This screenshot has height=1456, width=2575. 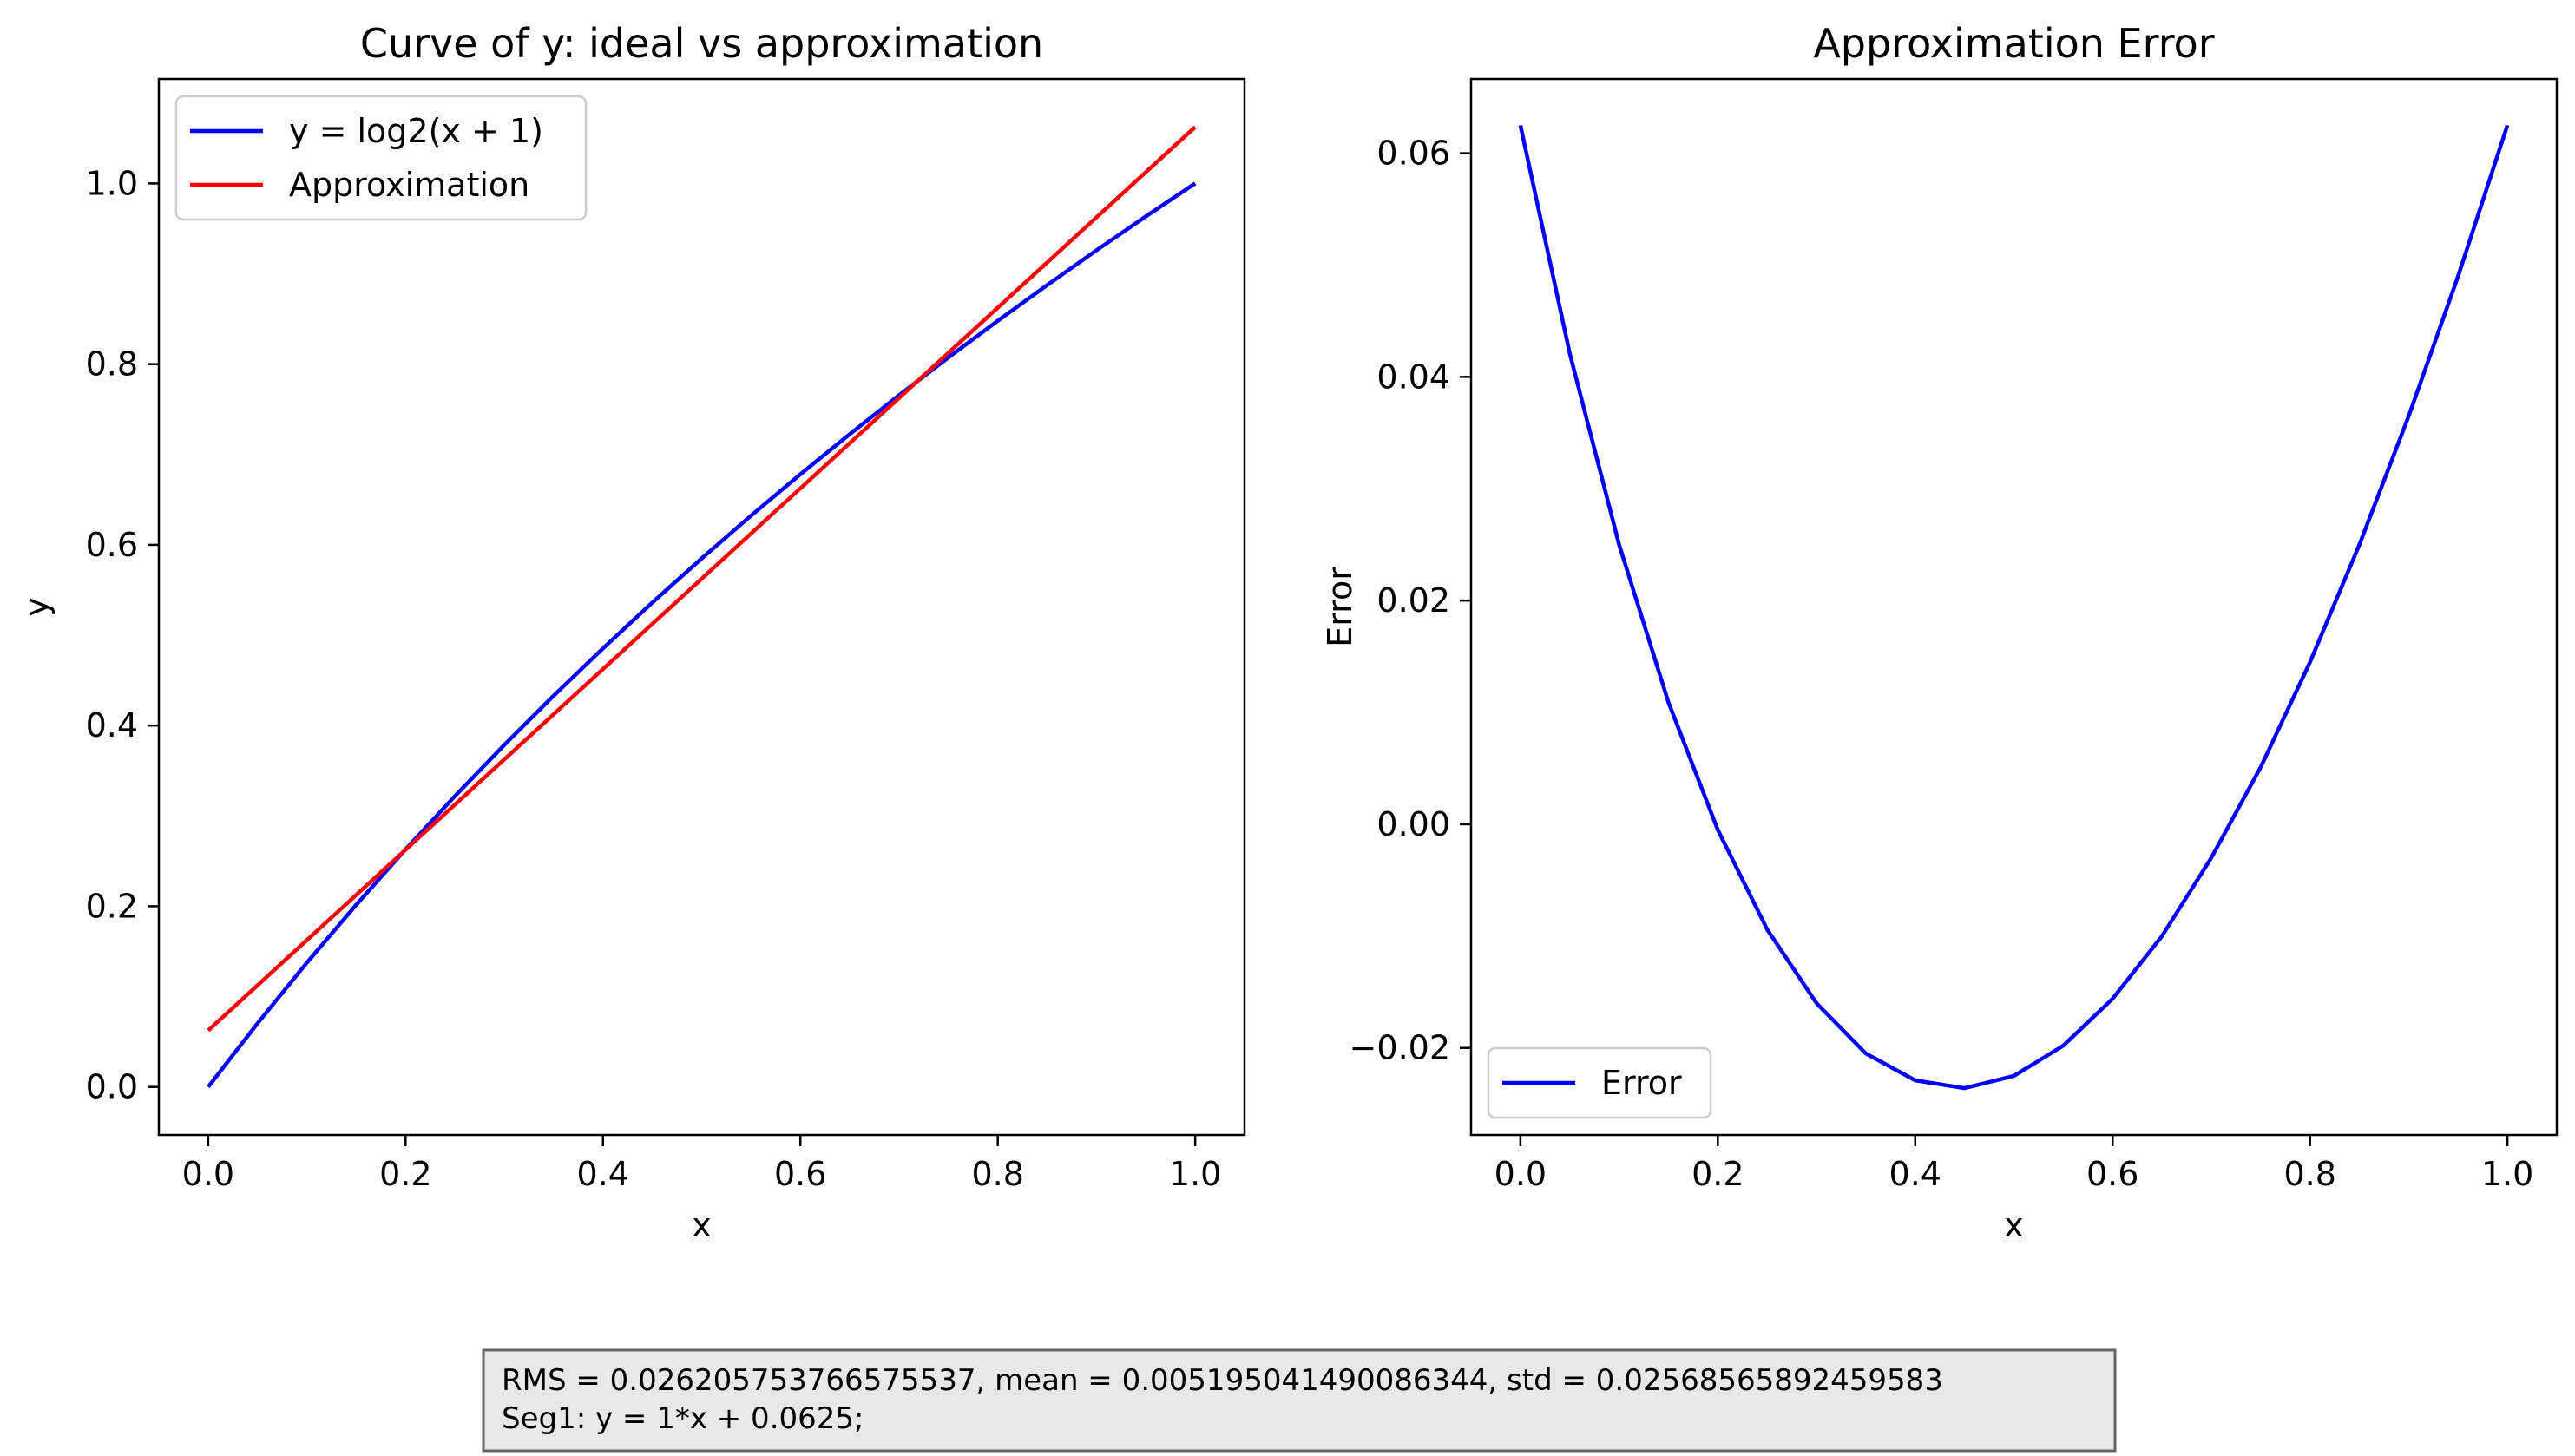 What do you see at coordinates (112, 906) in the screenshot?
I see `chart1-ytick-label: 0.2` at bounding box center [112, 906].